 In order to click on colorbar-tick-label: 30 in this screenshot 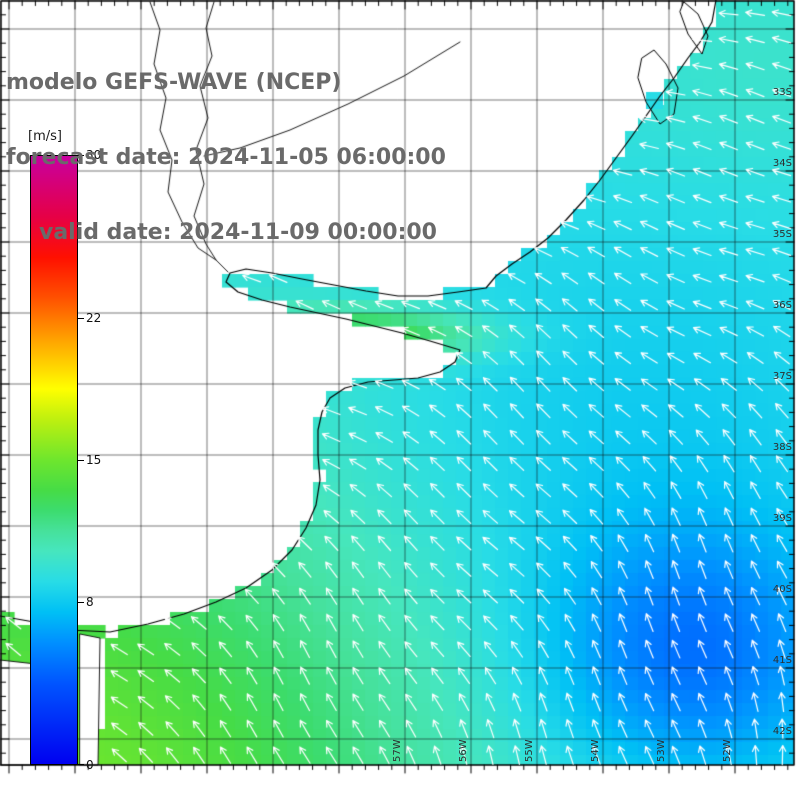, I will do `click(94, 155)`.